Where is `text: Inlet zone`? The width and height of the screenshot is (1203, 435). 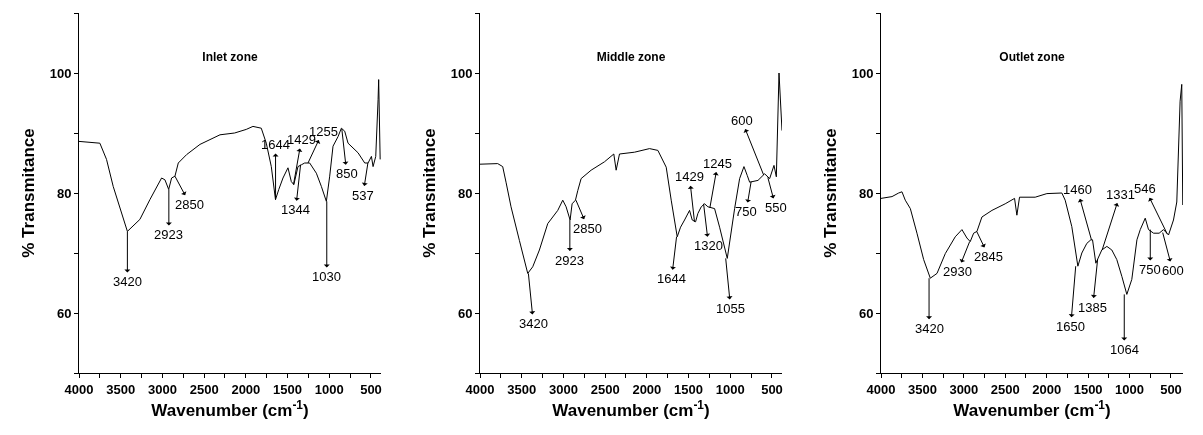
text: Inlet zone is located at coordinates (230, 57).